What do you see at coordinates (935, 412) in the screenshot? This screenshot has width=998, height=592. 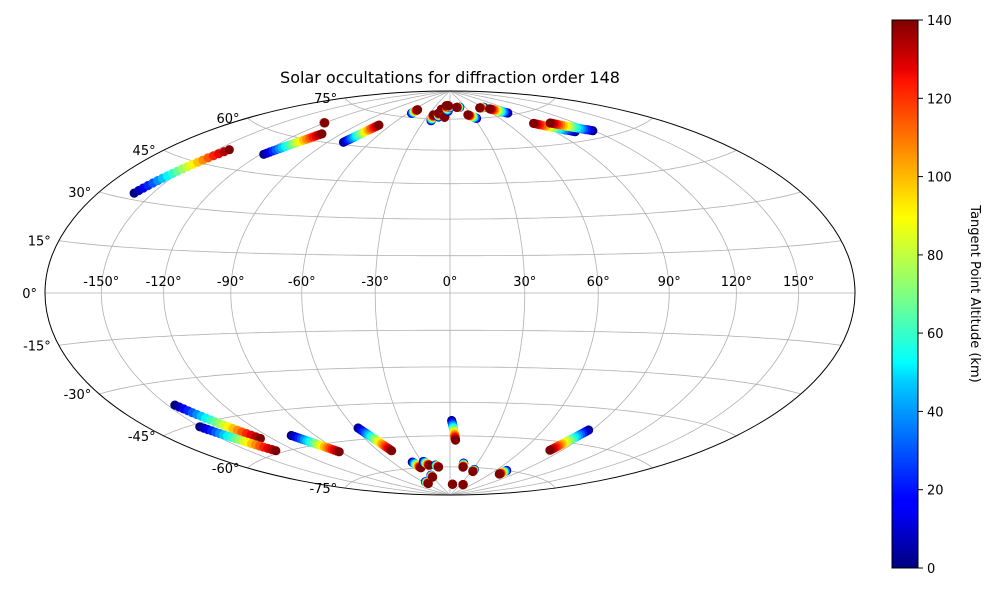 I see `colorbar-tick-label: 40` at bounding box center [935, 412].